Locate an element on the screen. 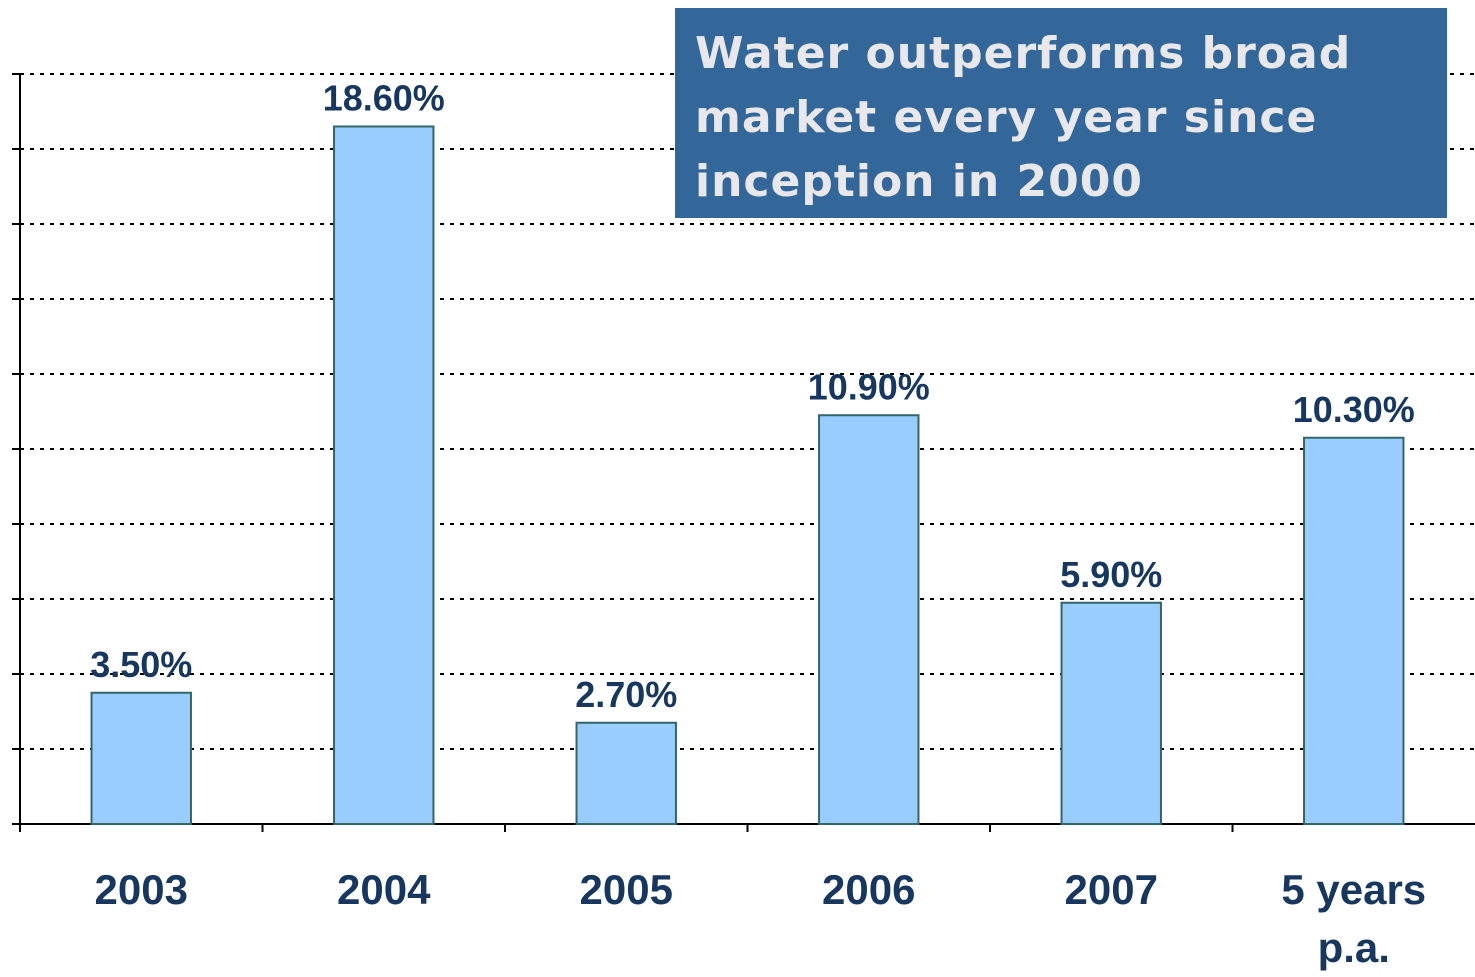 The height and width of the screenshot is (977, 1475). x-tick-label: 2005 is located at coordinates (626, 889).